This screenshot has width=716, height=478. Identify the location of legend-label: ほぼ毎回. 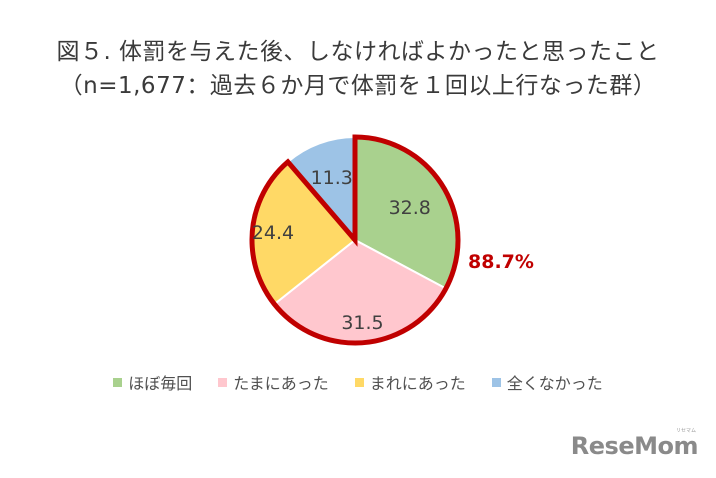
(160, 383).